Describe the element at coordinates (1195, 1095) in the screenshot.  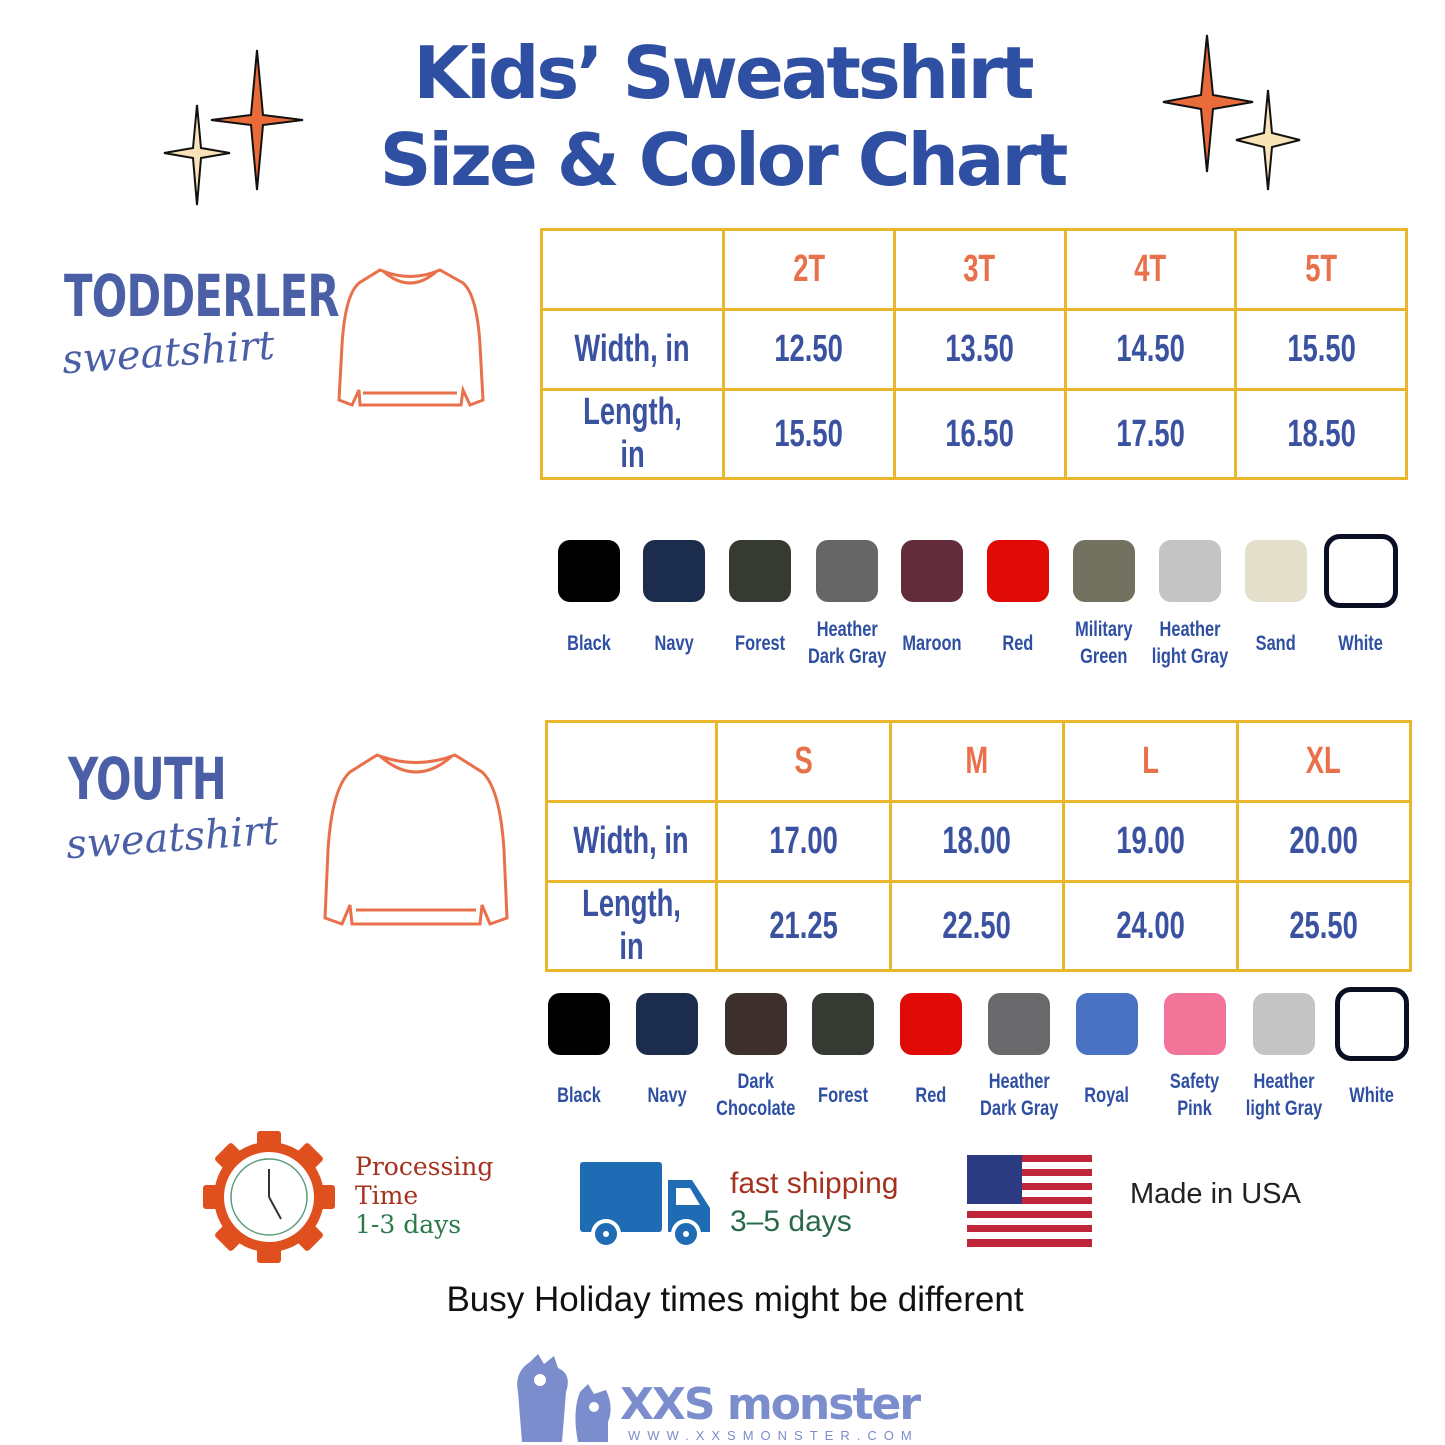
I see `color-swatch-label: Safety Pink` at that location.